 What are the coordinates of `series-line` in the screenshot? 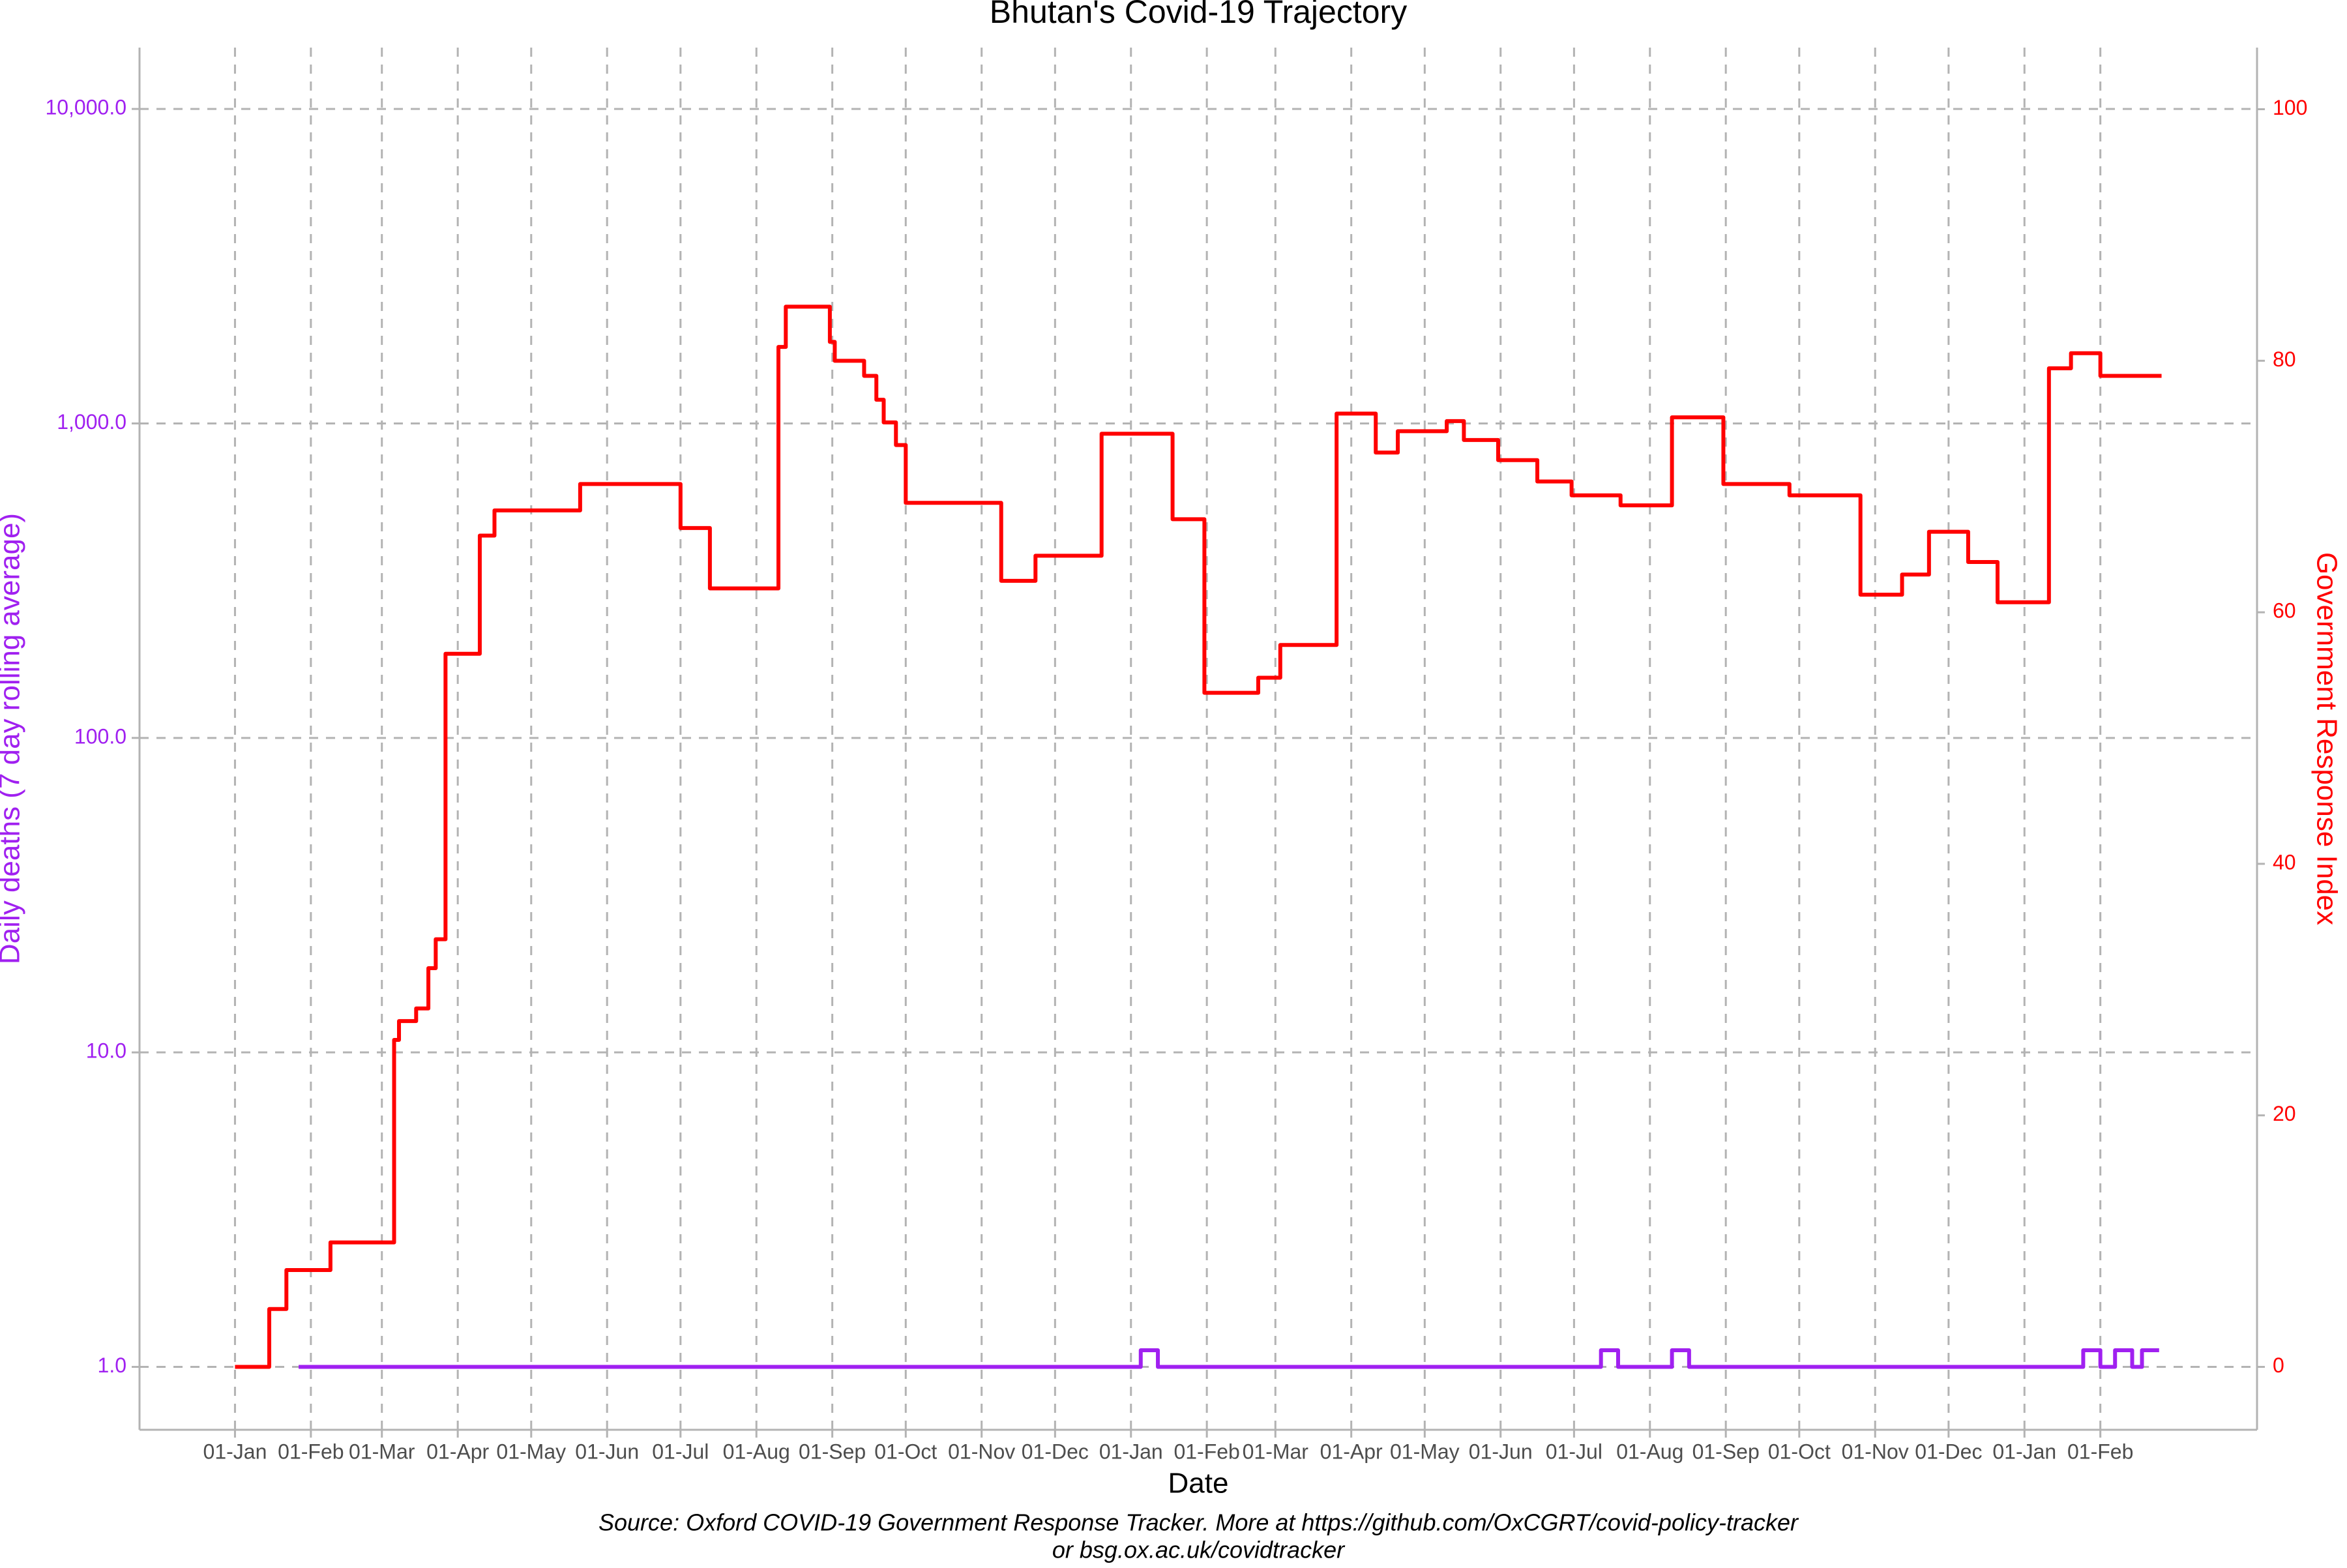 It's located at (1229, 1359).